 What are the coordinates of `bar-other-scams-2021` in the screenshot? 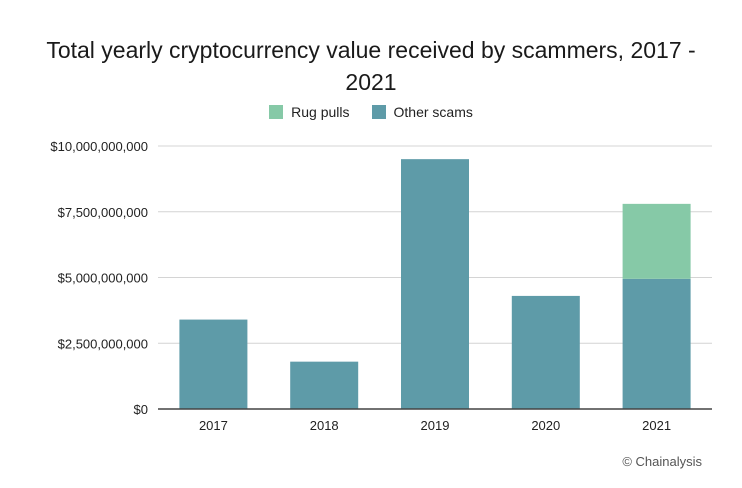 It's located at (656, 343).